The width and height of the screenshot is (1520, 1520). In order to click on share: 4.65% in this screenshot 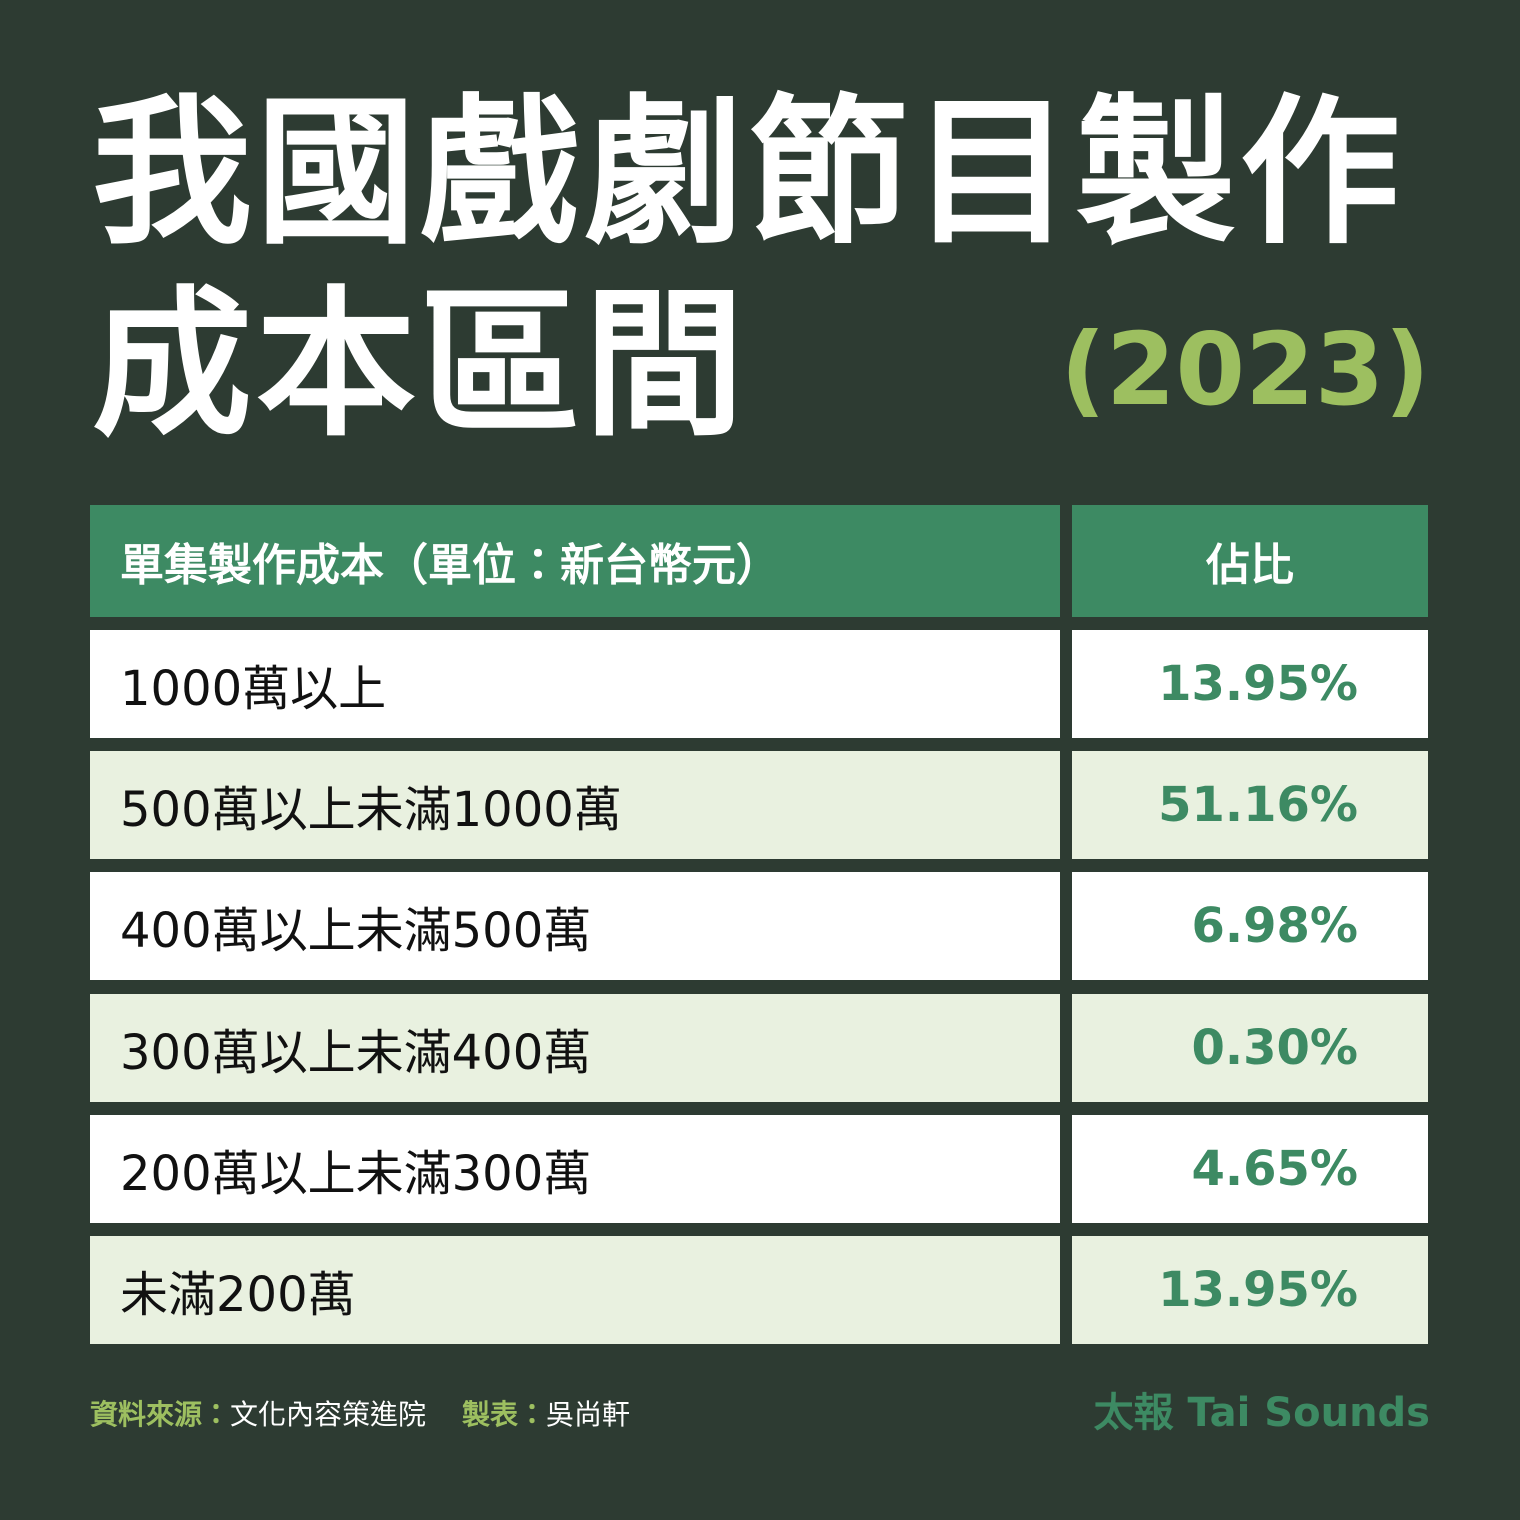, I will do `click(1250, 1168)`.